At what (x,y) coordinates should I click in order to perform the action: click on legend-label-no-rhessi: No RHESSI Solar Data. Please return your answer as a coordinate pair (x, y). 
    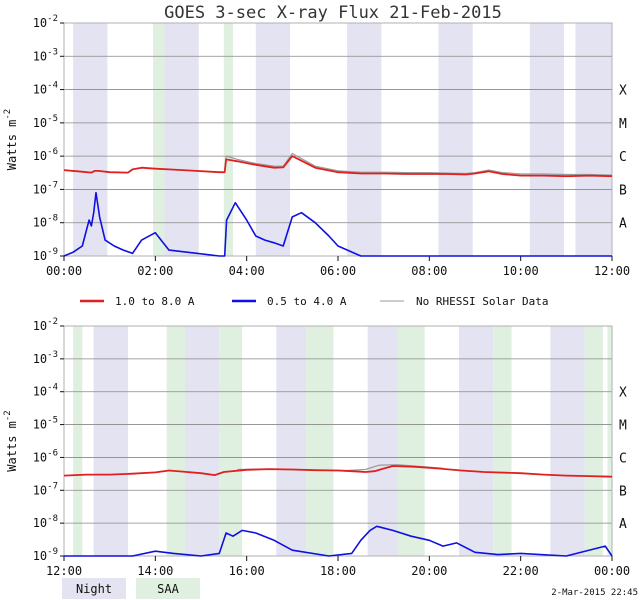
    Looking at the image, I should click on (482, 301).